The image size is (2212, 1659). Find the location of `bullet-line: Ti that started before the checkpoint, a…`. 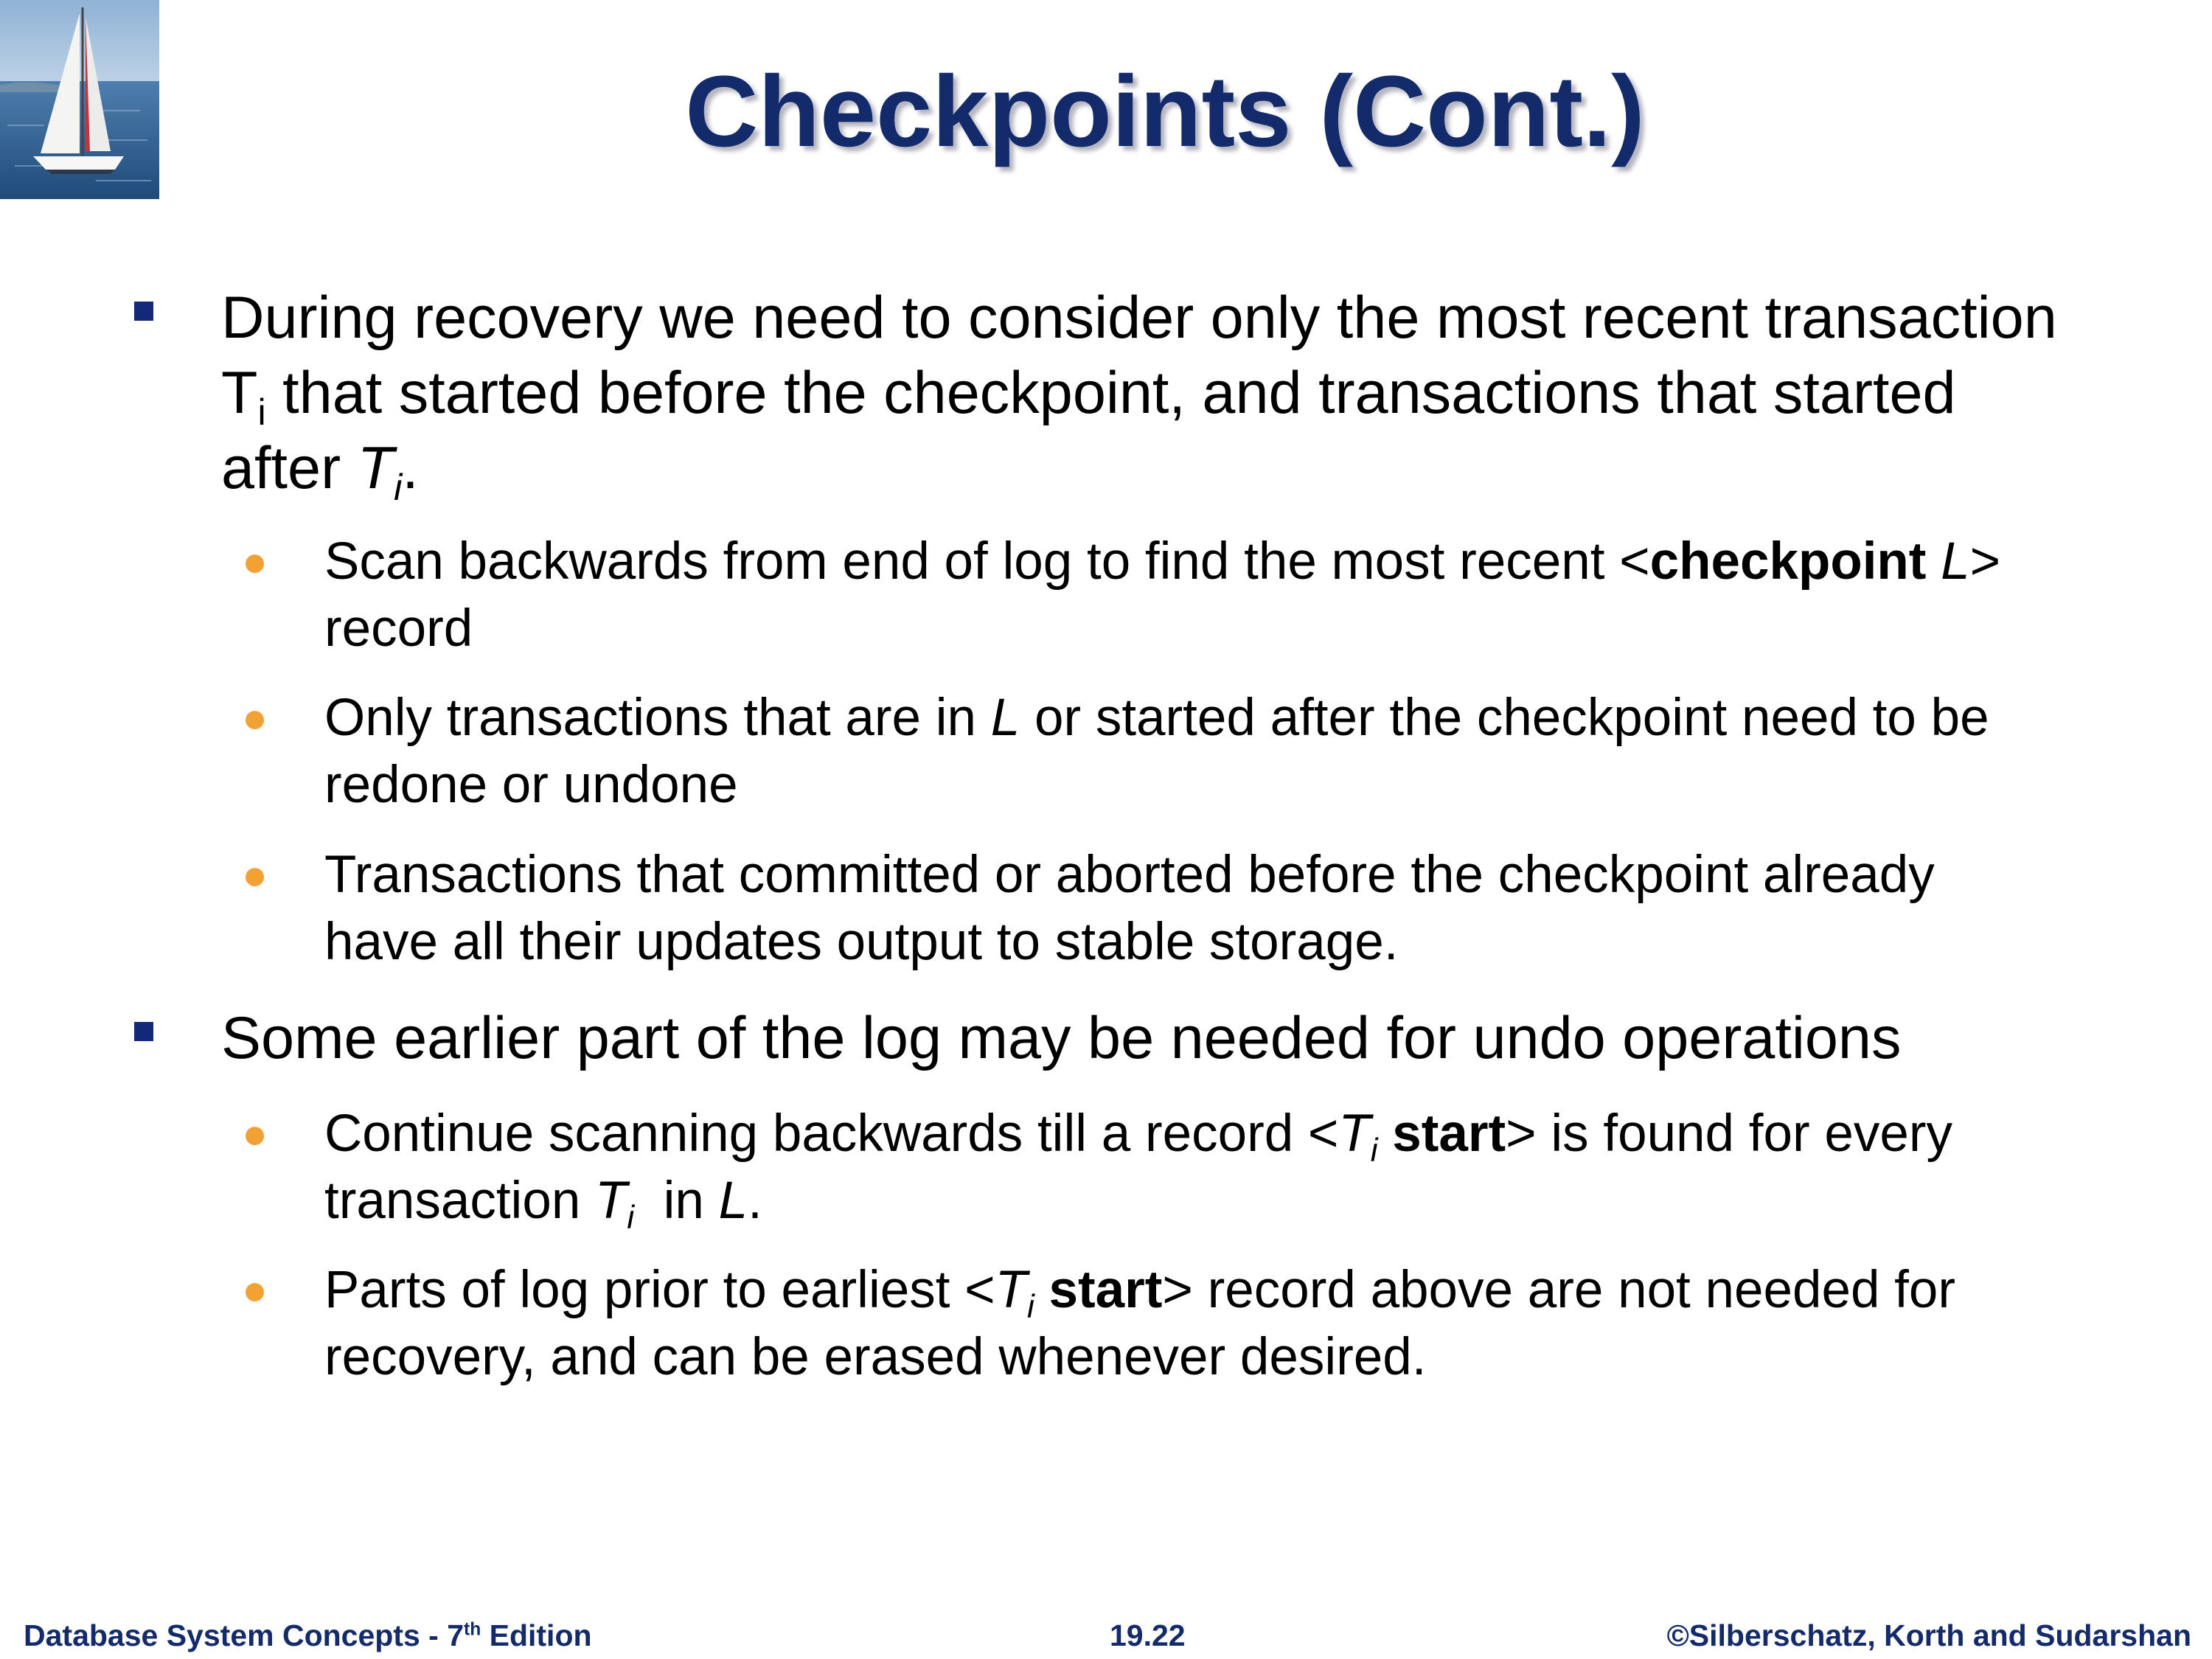

bullet-line: Ti that started before the checkpoint, a… is located at coordinates (1088, 397).